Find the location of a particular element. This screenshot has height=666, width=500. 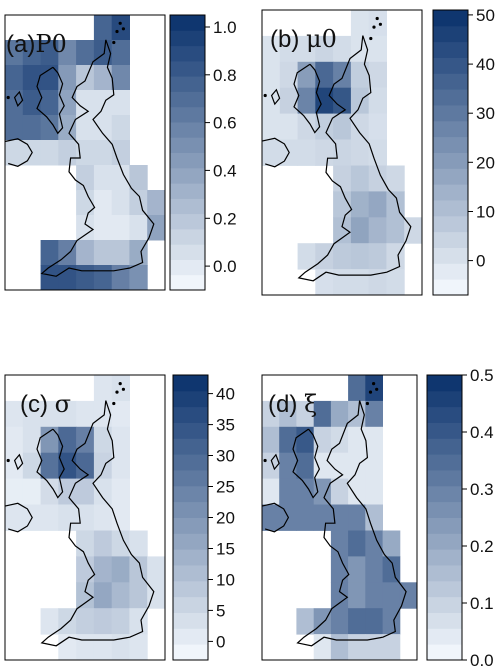

panel-c-coastline is located at coordinates (79, 523).